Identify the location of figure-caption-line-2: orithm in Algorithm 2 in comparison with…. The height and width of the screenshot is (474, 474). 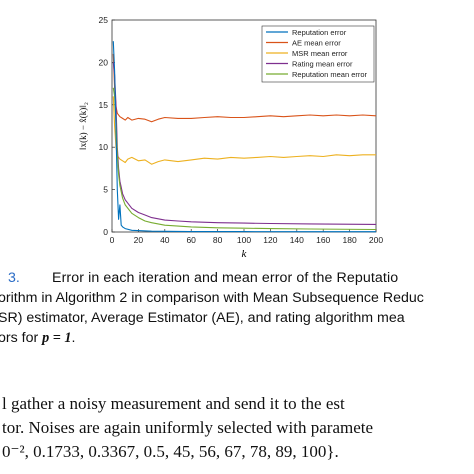
(212, 298).